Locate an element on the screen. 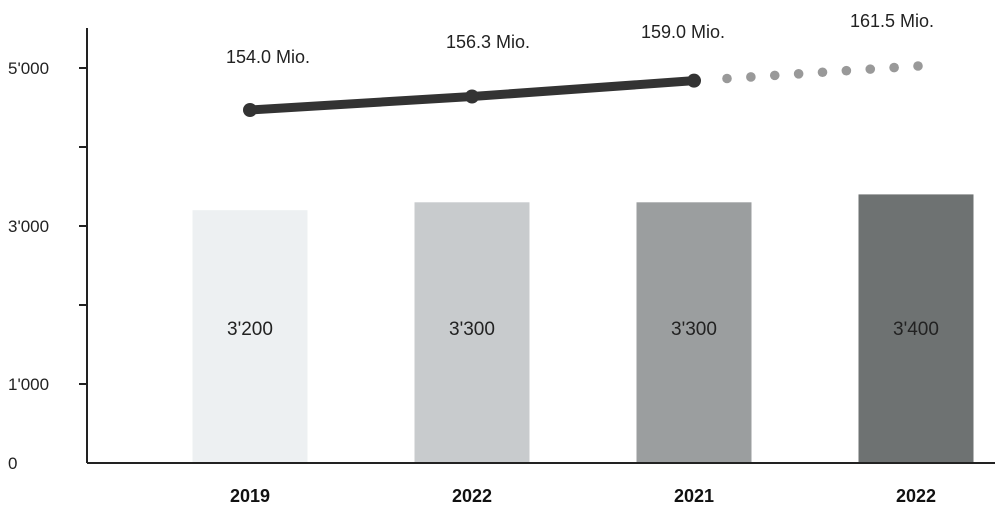 The width and height of the screenshot is (995, 511). y-tick-label: 1'000 is located at coordinates (28, 384).